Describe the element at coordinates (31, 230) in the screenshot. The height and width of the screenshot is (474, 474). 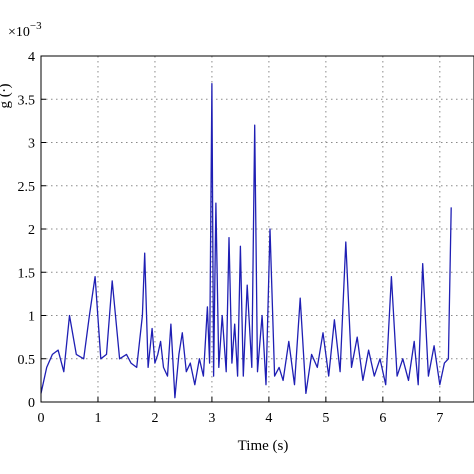
I see `y-tick-label: 2` at that location.